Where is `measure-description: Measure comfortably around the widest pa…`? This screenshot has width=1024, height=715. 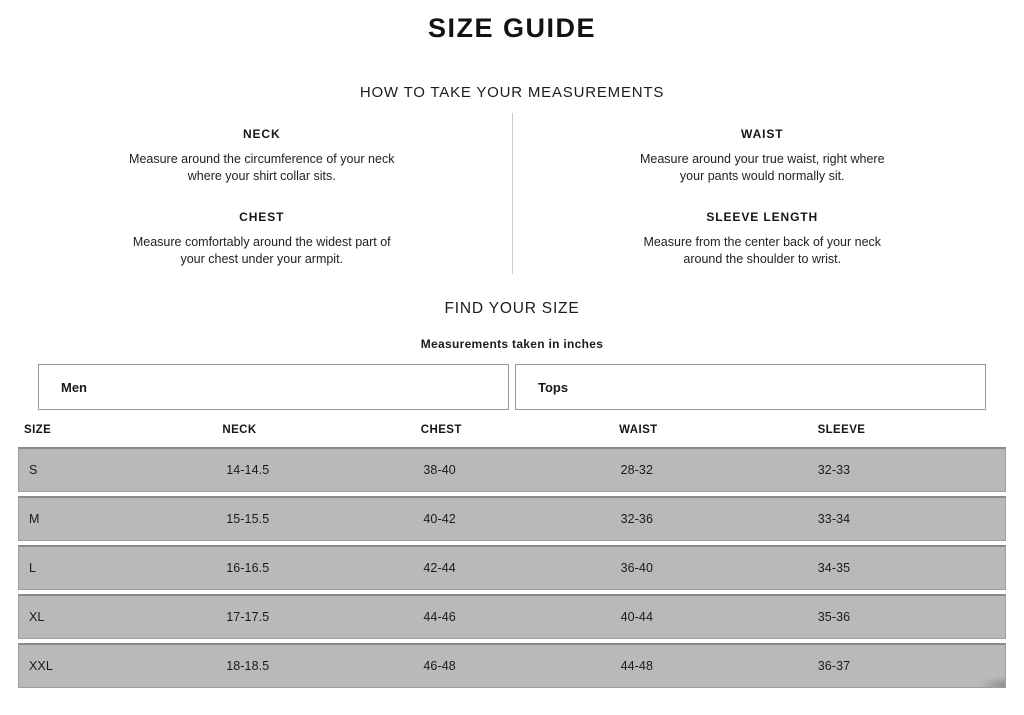
measure-description: Measure comfortably around the widest pa… is located at coordinates (261, 250).